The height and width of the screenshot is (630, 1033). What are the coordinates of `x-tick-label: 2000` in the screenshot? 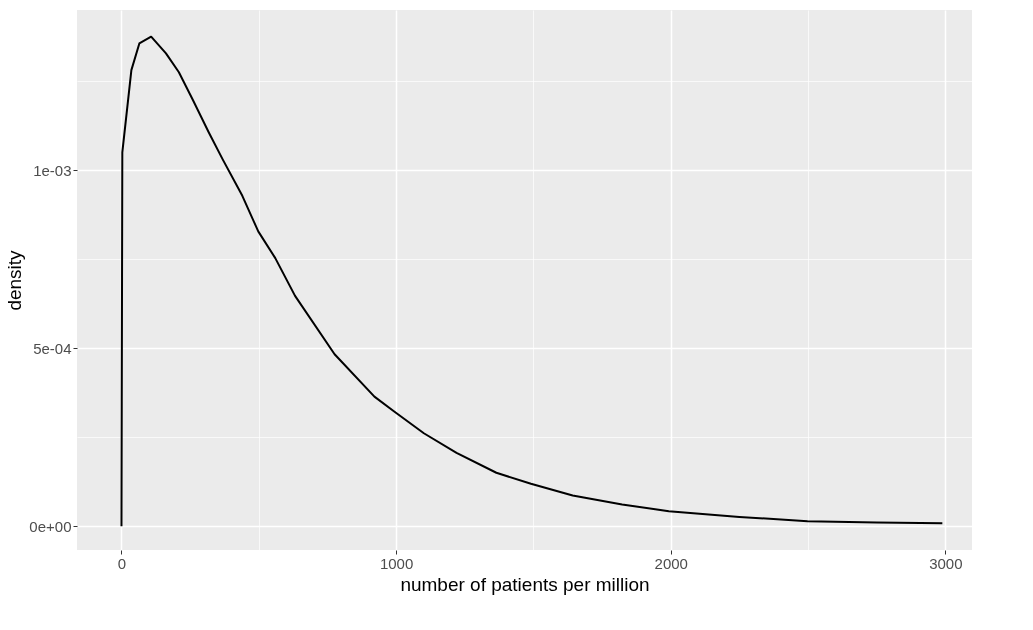 It's located at (671, 563).